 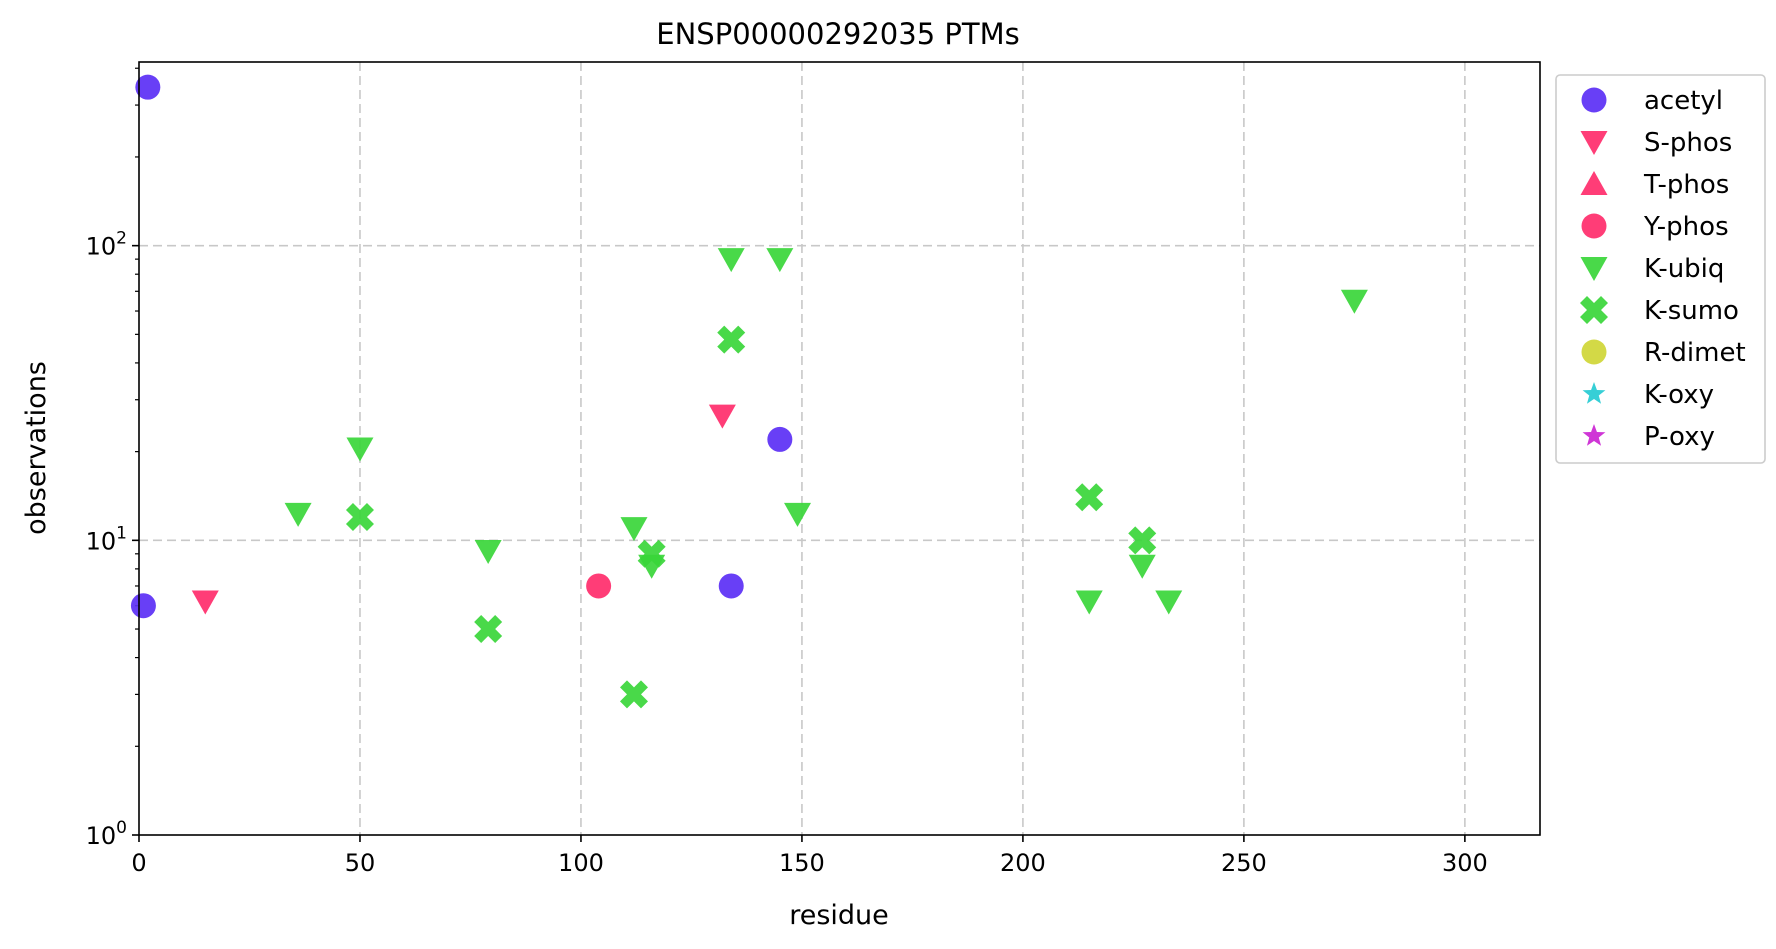 What do you see at coordinates (1594, 183) in the screenshot?
I see `legend-marker-t-phos` at bounding box center [1594, 183].